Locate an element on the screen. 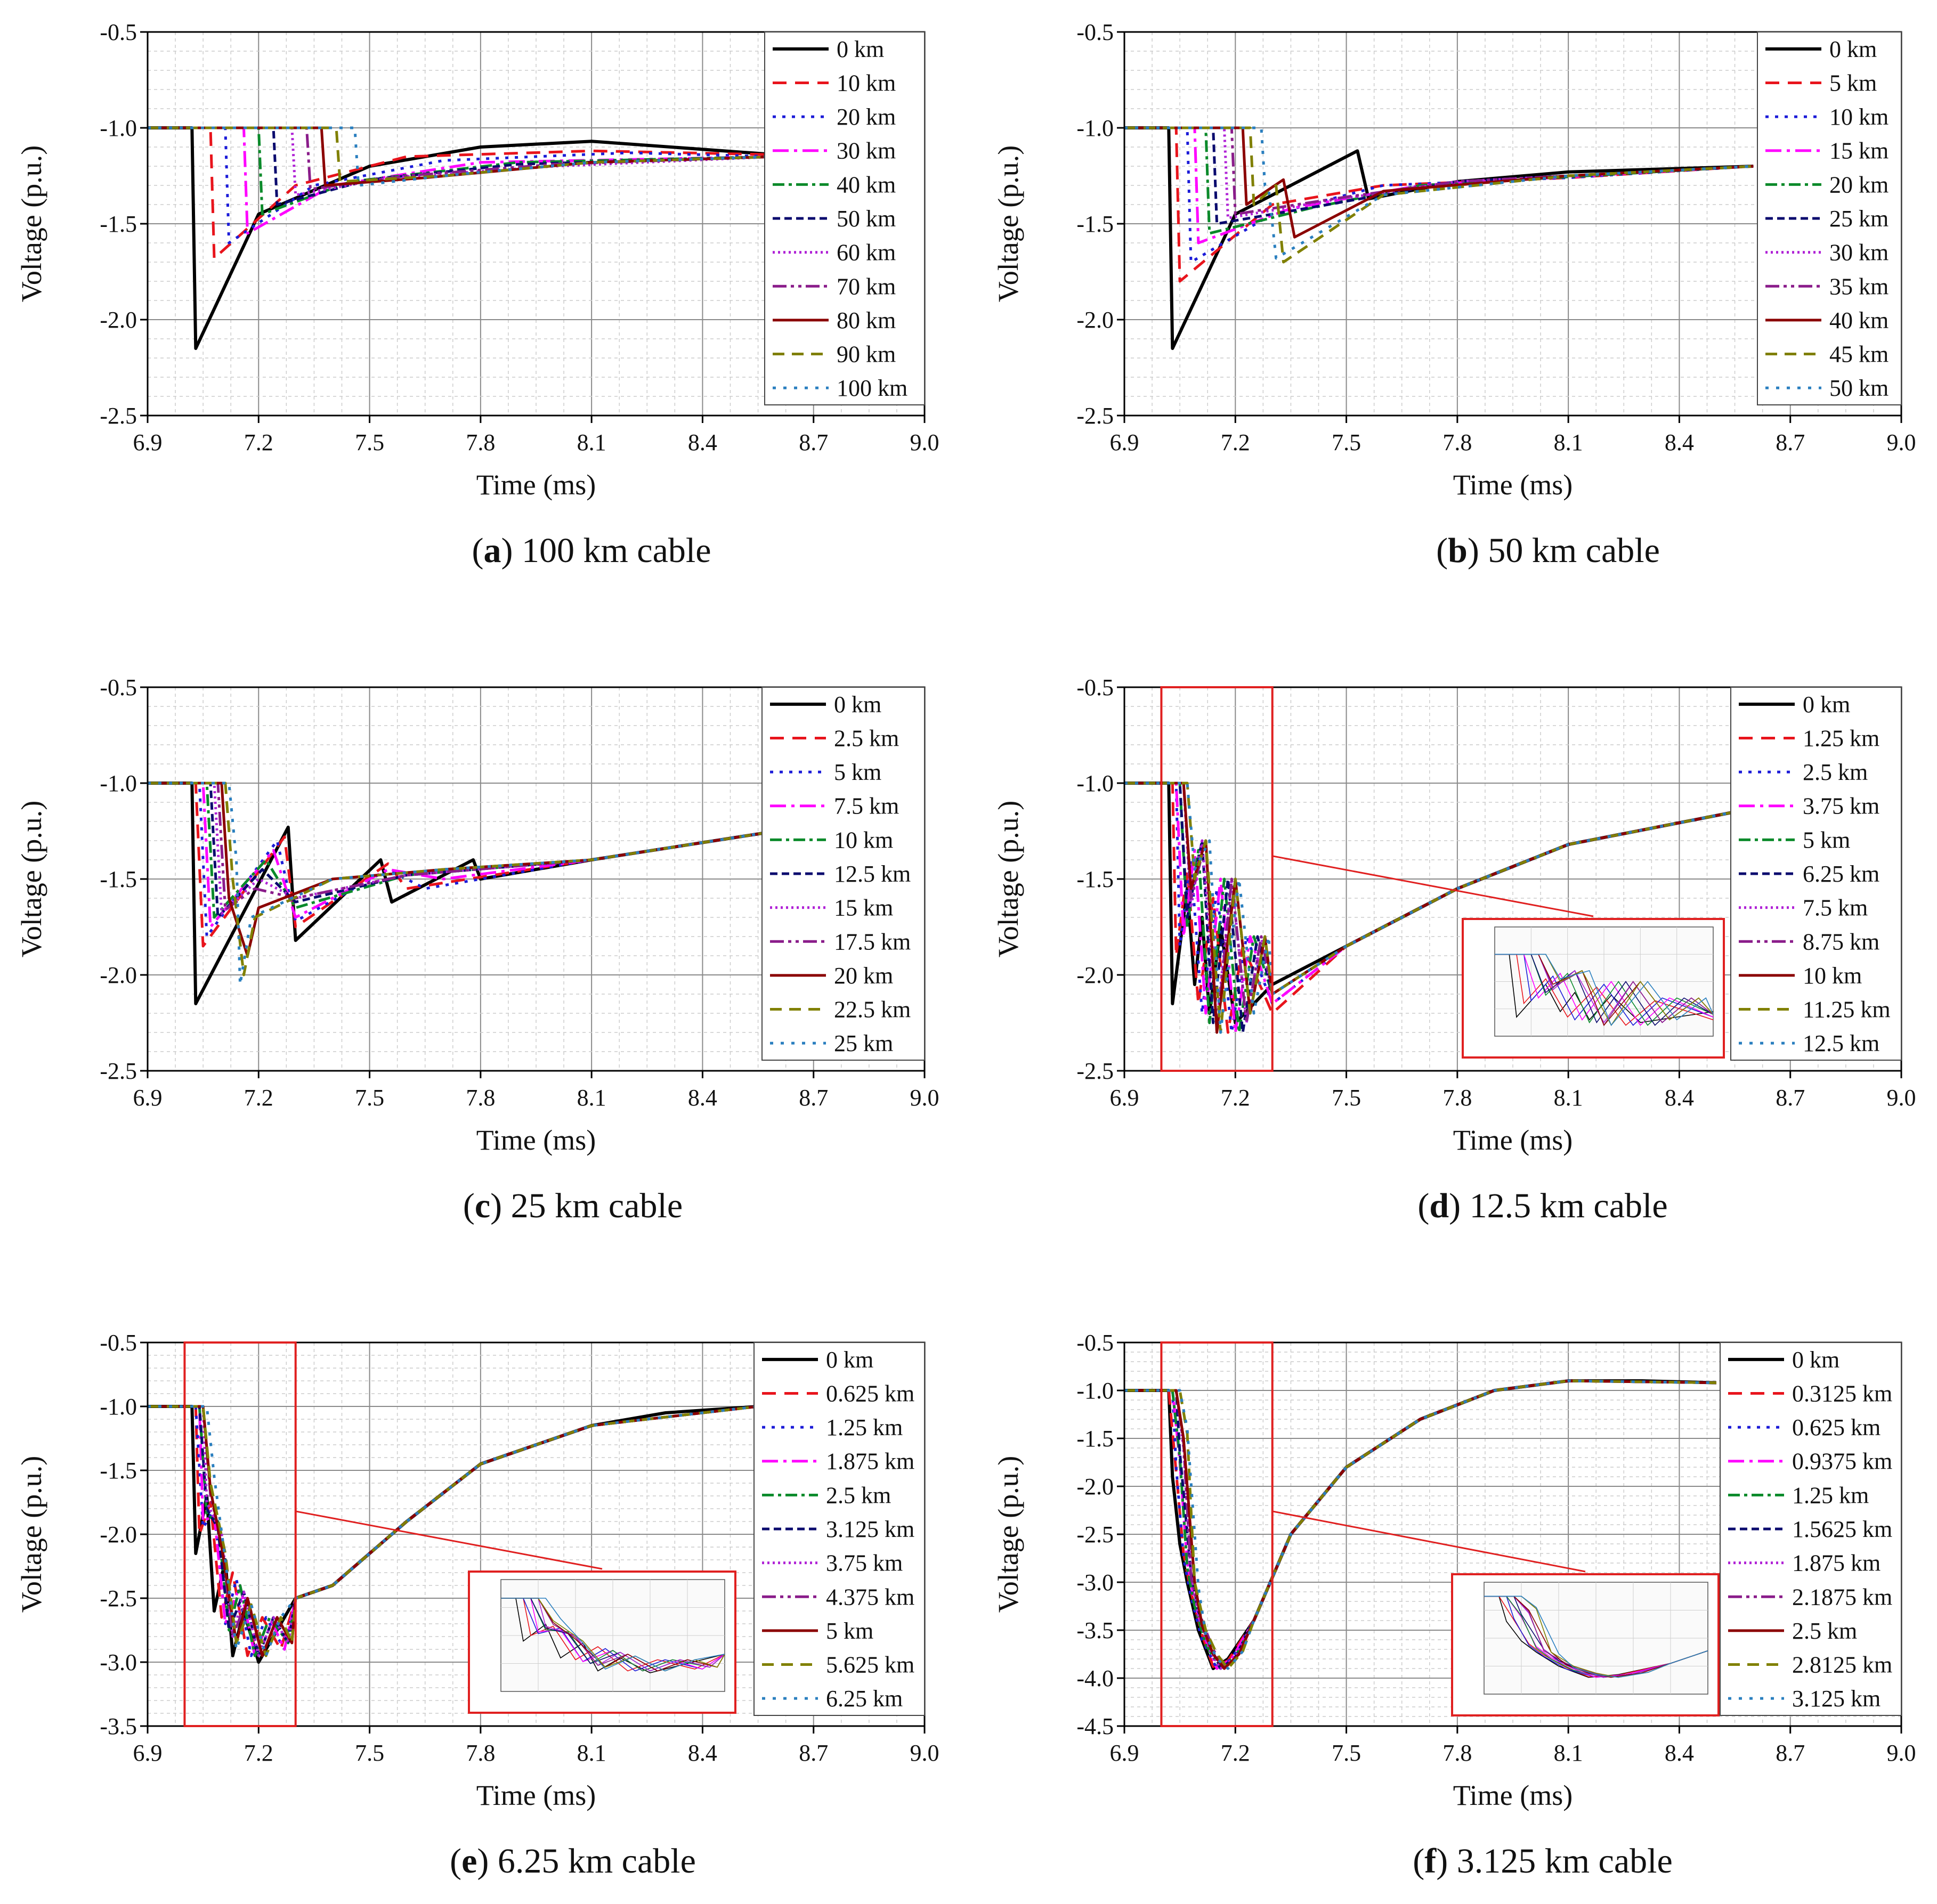 This screenshot has width=1937, height=1904. legend-entry: 6.25 km is located at coordinates (864, 1699).